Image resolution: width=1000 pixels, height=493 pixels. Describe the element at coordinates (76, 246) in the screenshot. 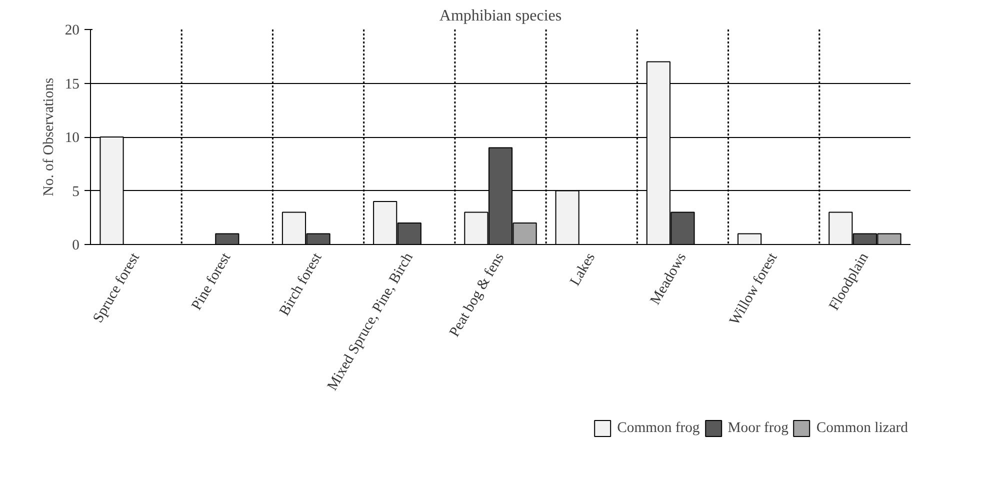

I see `y-tick-label: 0` at that location.